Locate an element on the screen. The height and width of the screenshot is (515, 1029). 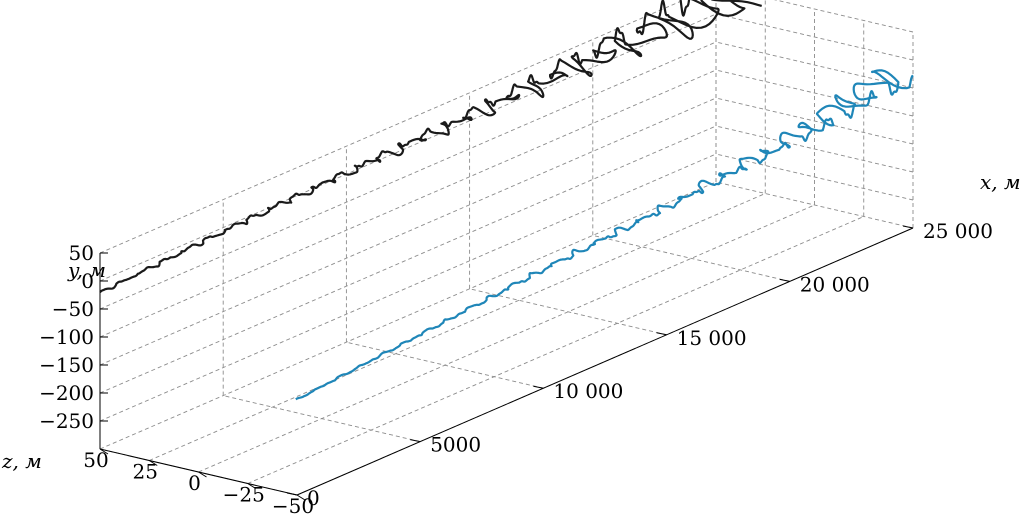
z-axis-label: z, м is located at coordinates (21, 461).